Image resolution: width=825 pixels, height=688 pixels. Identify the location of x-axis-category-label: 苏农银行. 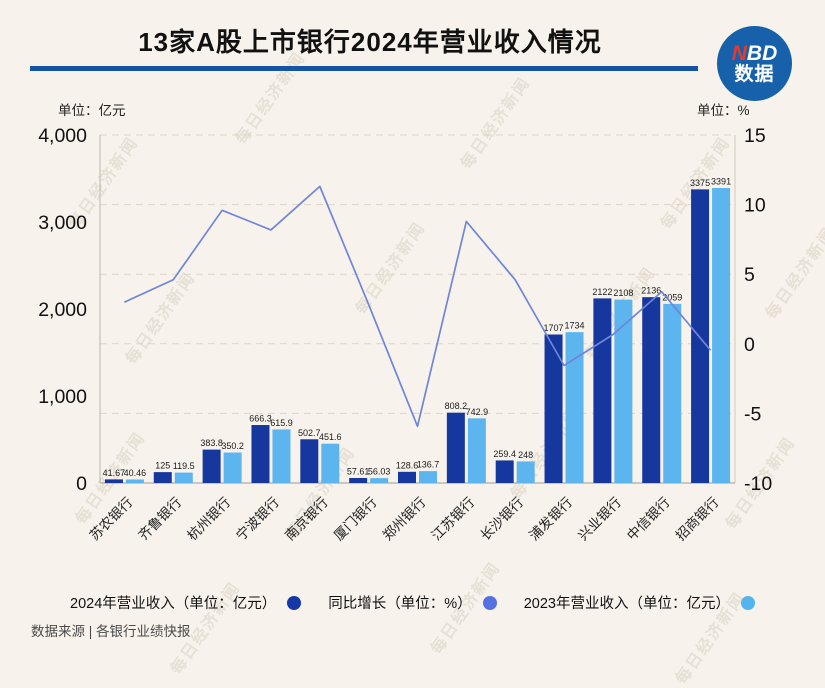
(111, 519).